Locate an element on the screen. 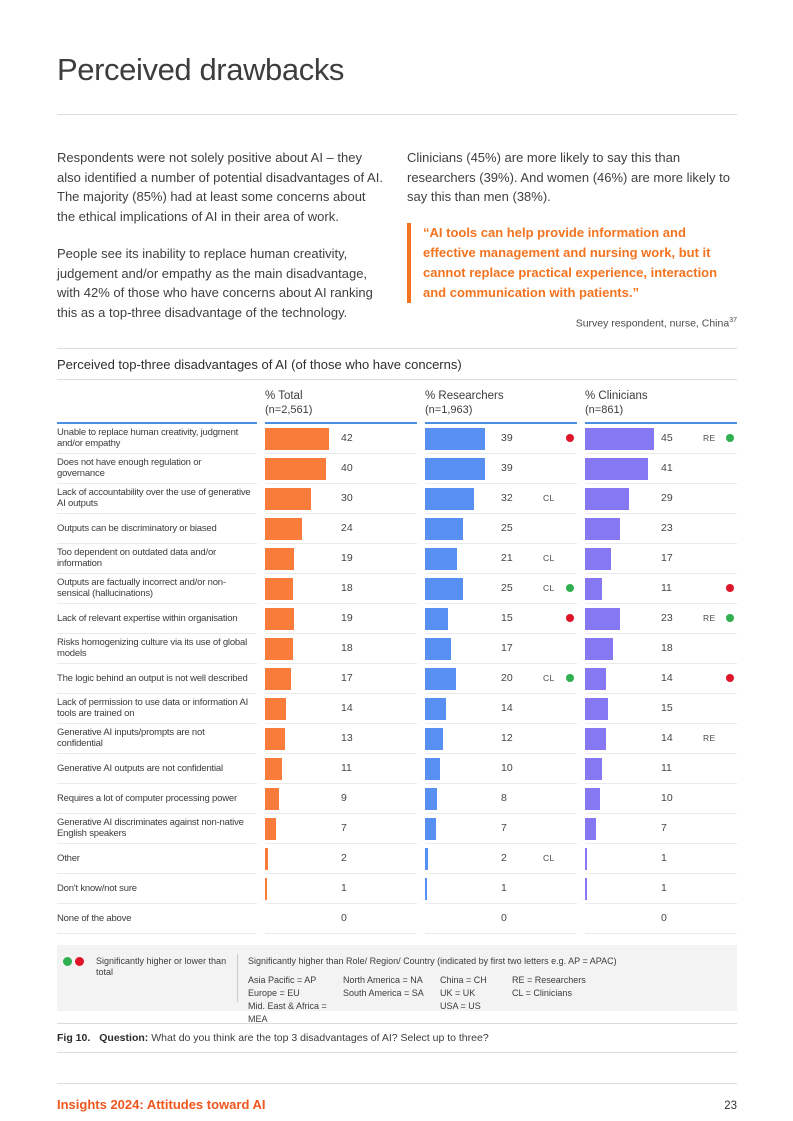 This screenshot has width=793, height=1121. researchers-value: 32 is located at coordinates (507, 498).